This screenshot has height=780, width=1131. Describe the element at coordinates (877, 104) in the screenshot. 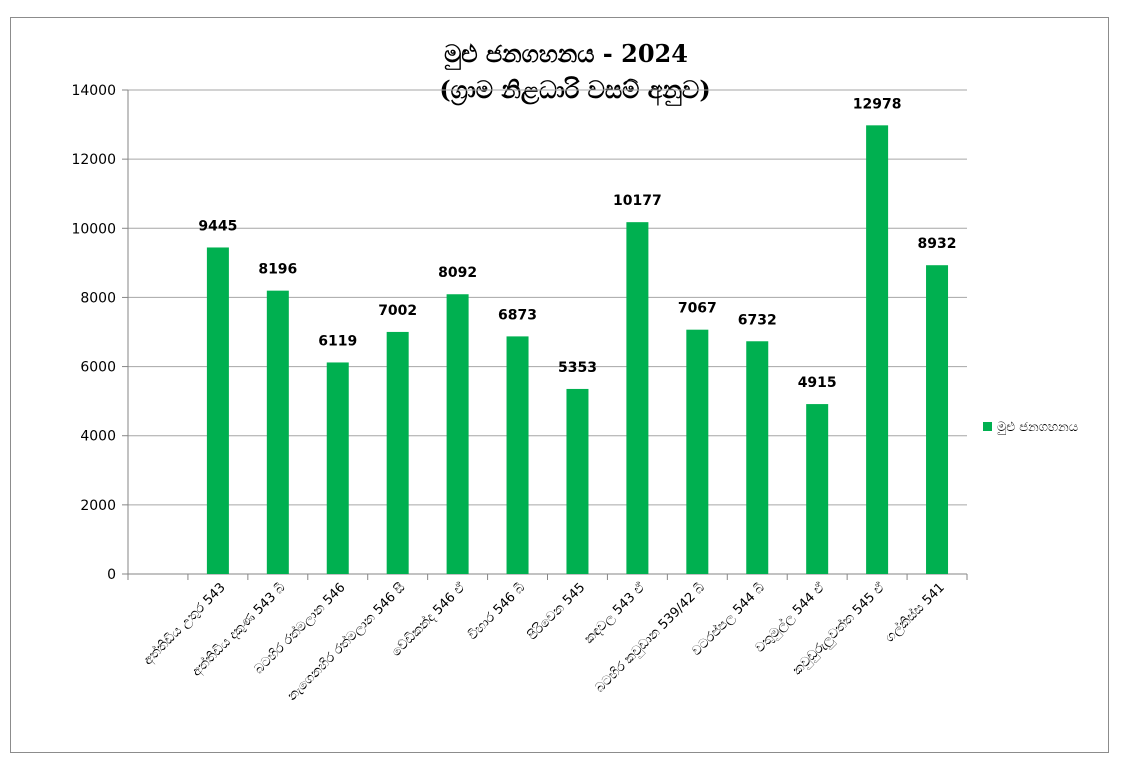

I see `data-label: 12978` at that location.